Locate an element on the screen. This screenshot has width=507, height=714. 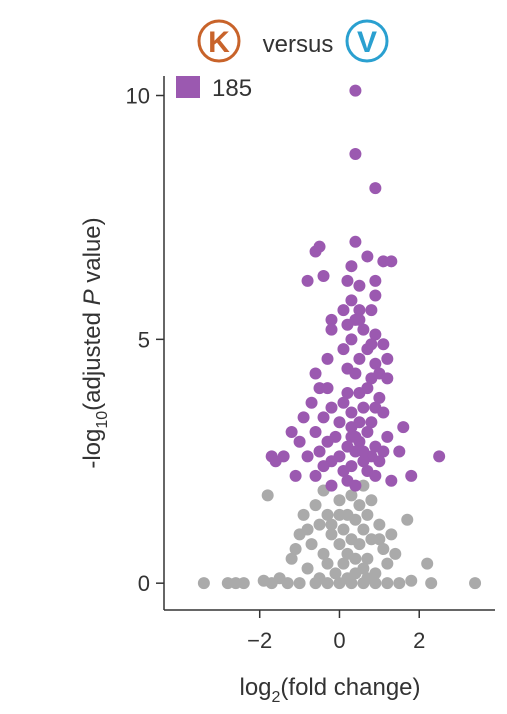
y-axis-label-italic: P is located at coordinates (92, 297).